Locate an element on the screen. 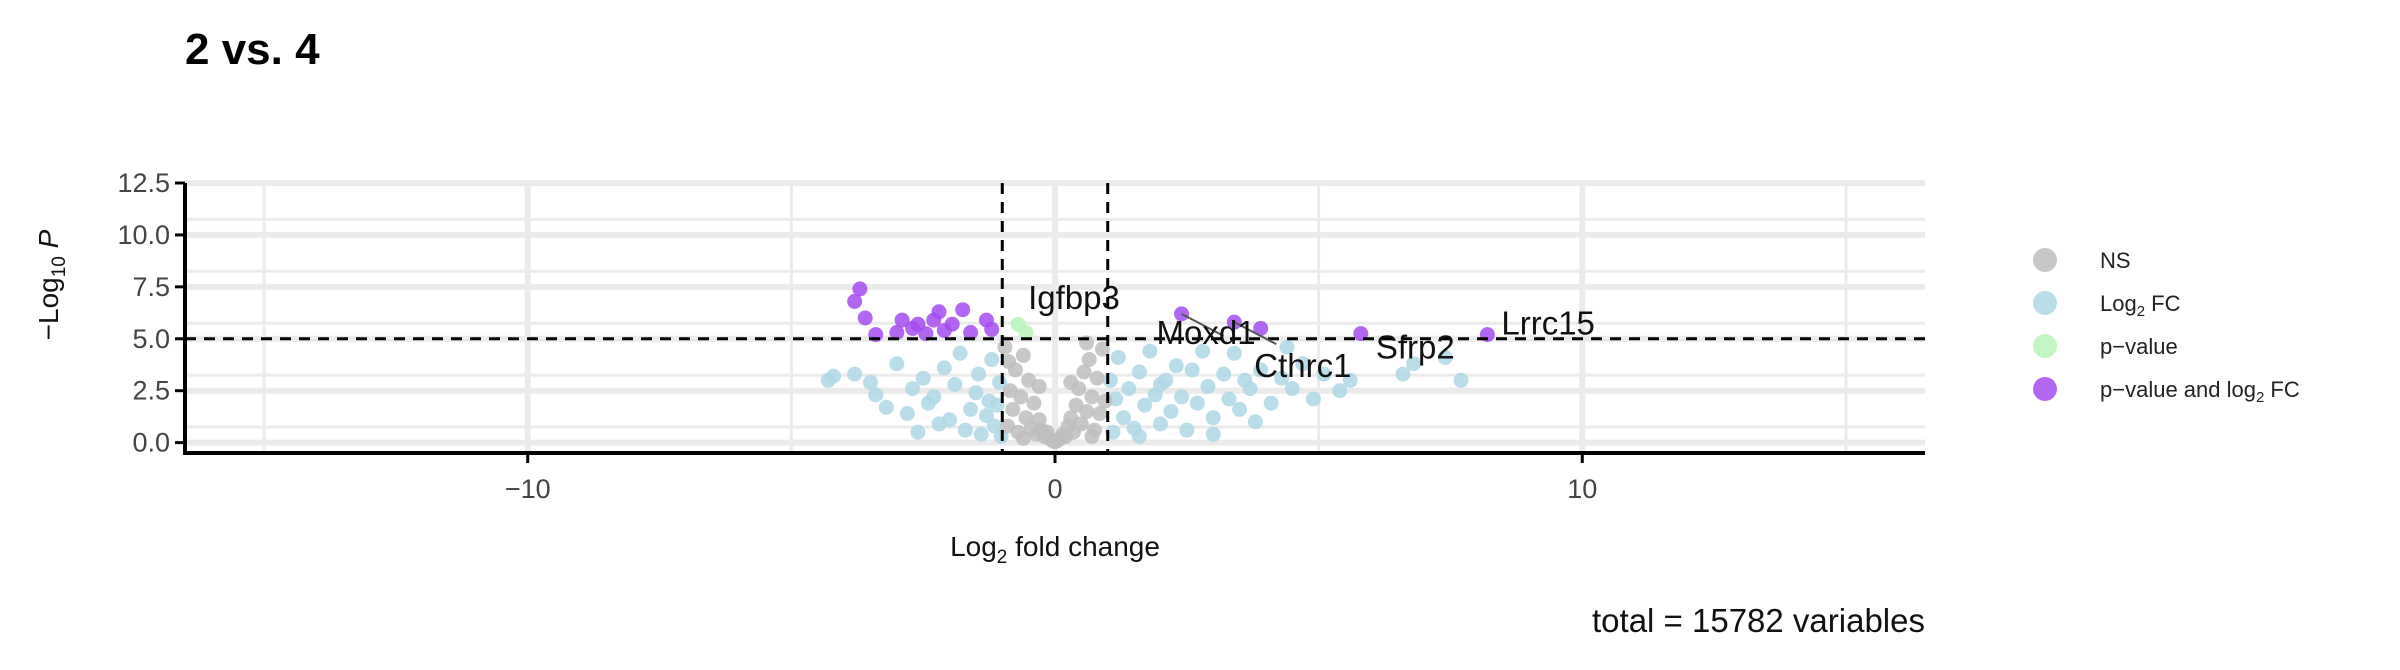  legend-label-both: p−value and log2 FC is located at coordinates (2200, 391).